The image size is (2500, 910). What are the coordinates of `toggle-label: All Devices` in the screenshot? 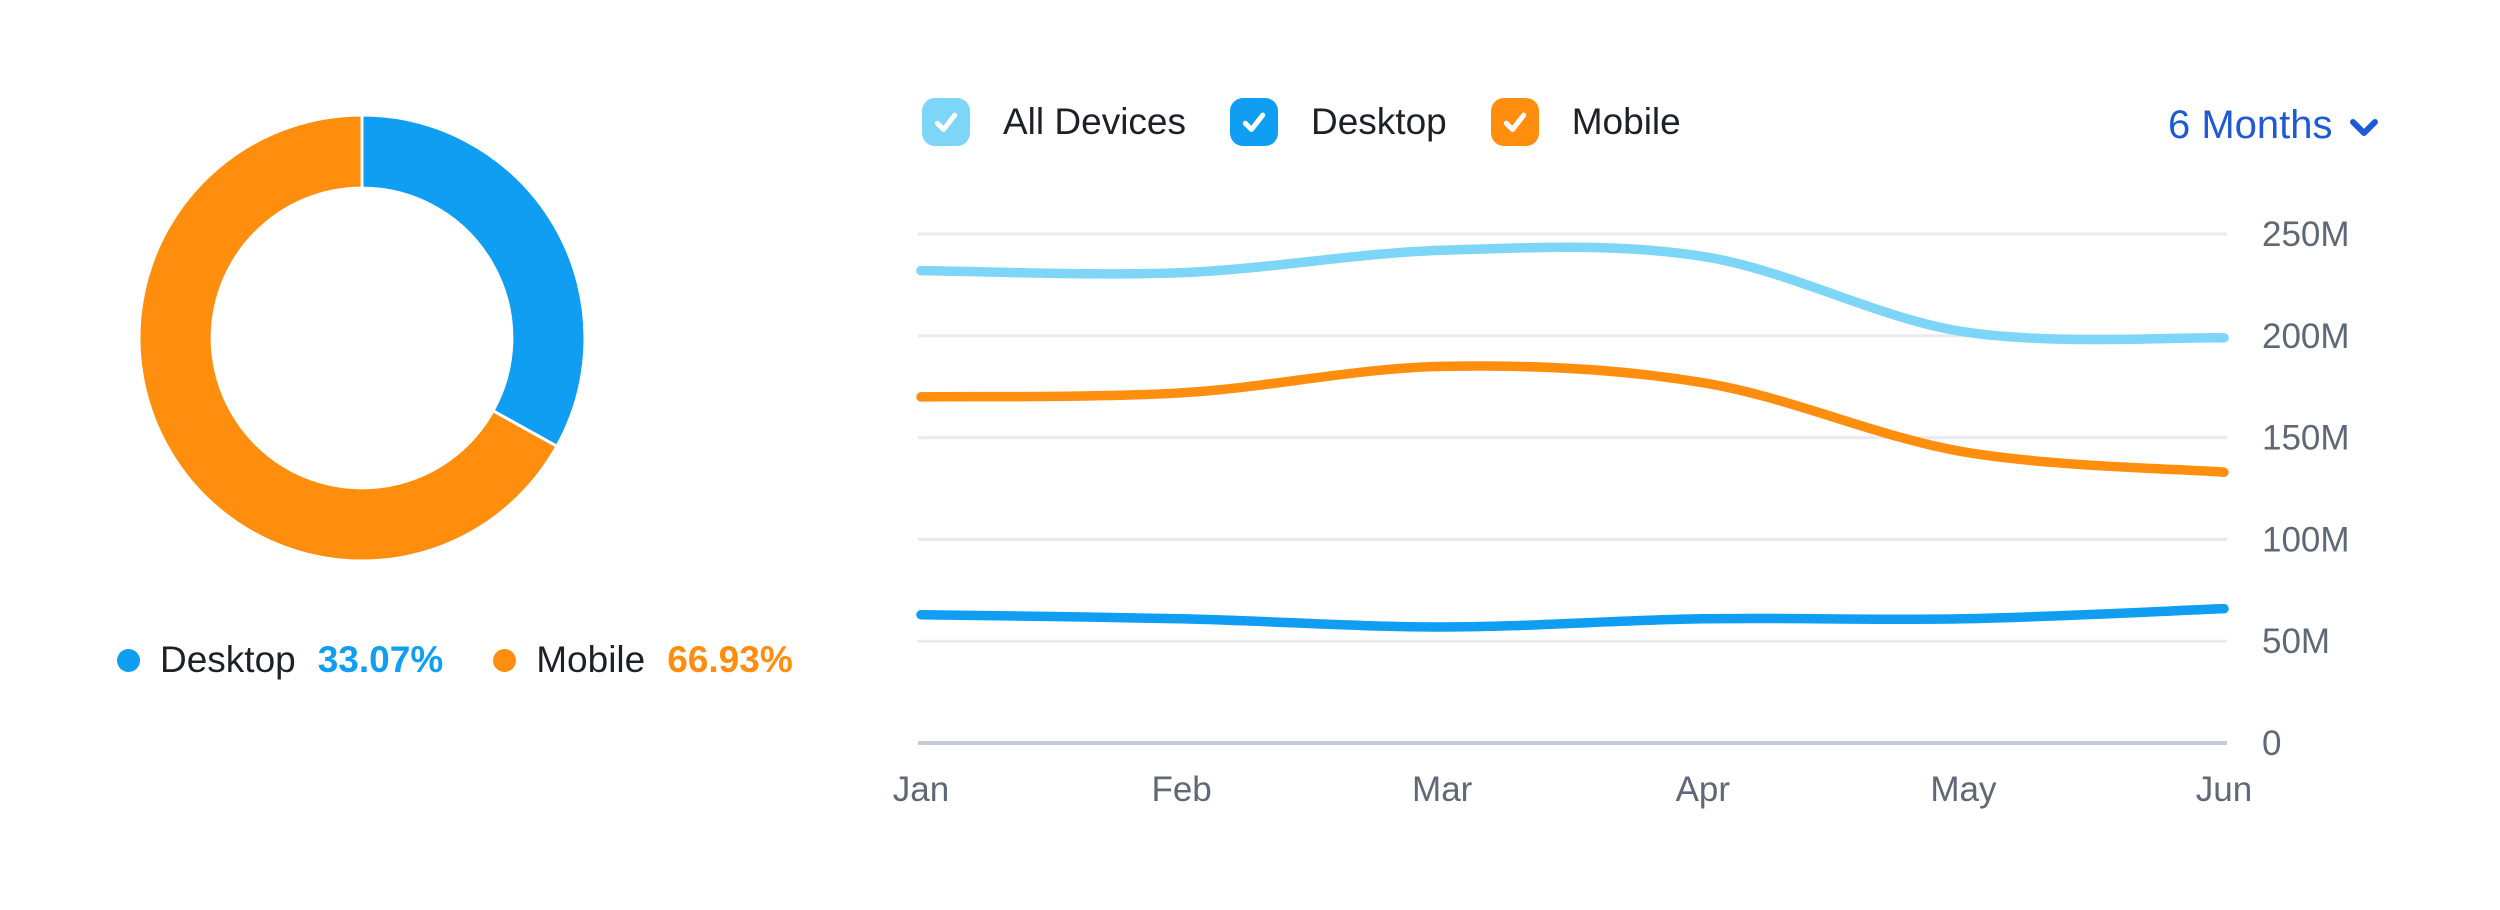 It's located at (1094, 121).